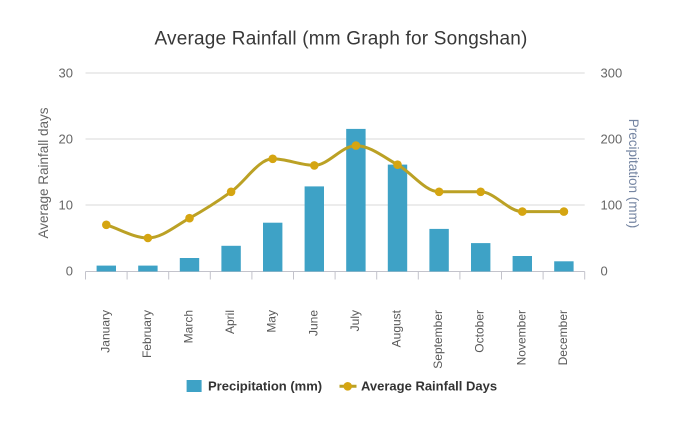  What do you see at coordinates (397, 328) in the screenshot?
I see `svg-text: August` at bounding box center [397, 328].